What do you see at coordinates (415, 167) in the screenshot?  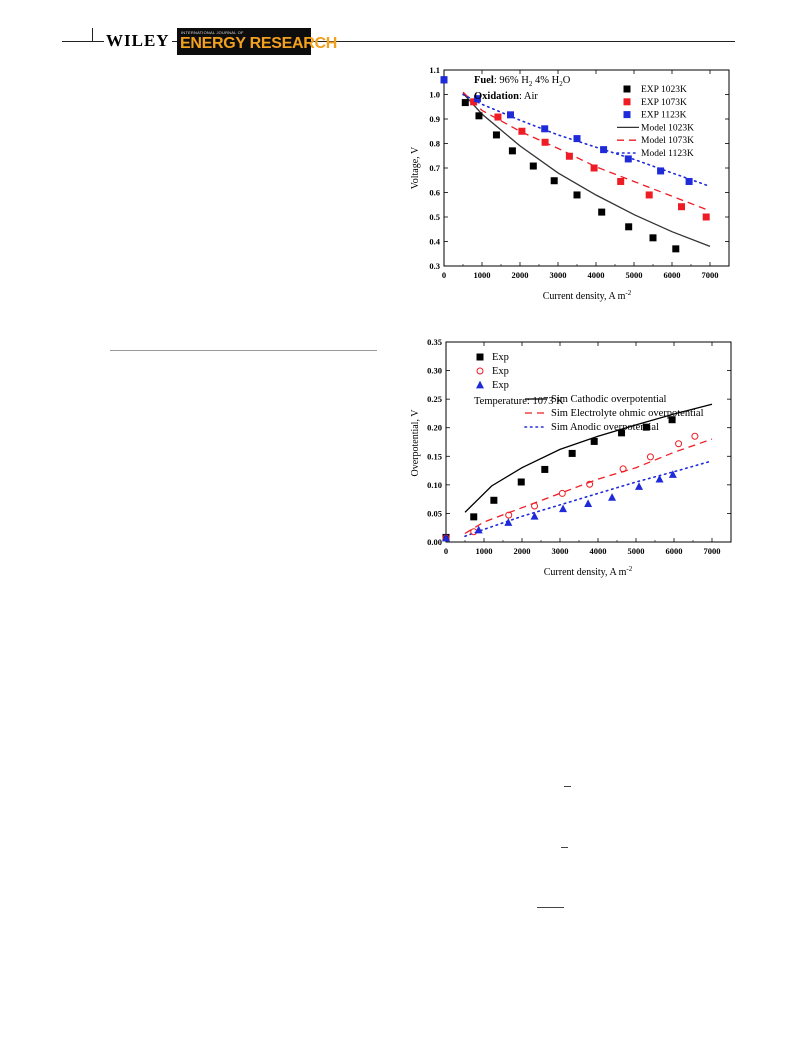 I see `y-axis-label: Voltage, V` at bounding box center [415, 167].